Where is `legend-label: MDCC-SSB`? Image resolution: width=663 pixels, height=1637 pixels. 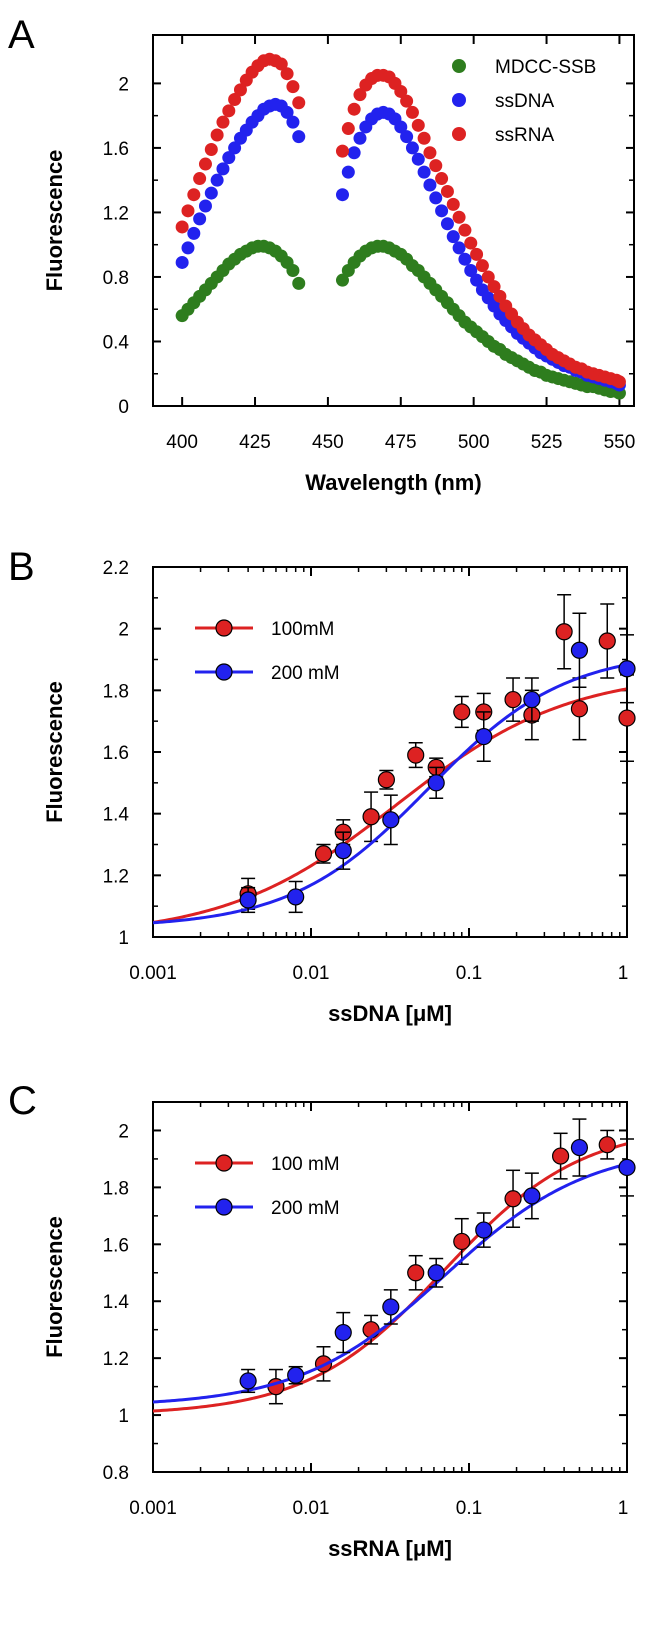
legend-label: MDCC-SSB is located at coordinates (545, 67).